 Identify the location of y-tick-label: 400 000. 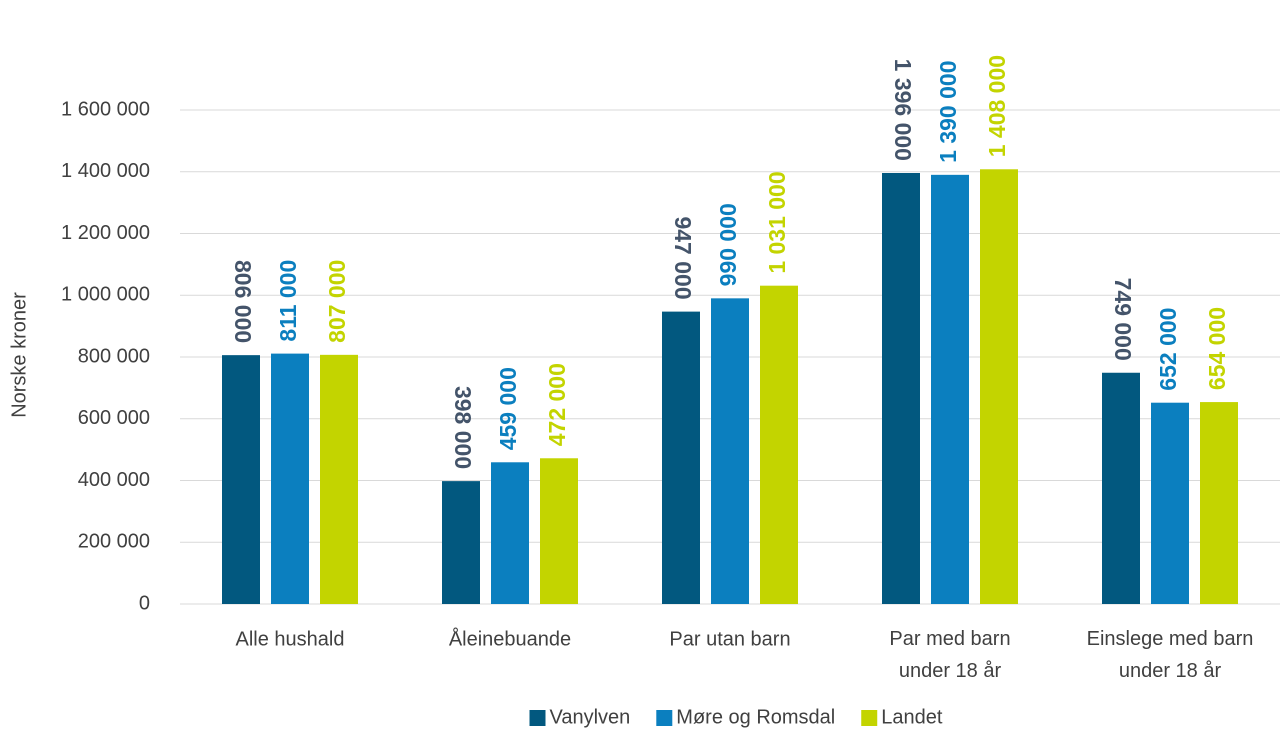
(114, 480).